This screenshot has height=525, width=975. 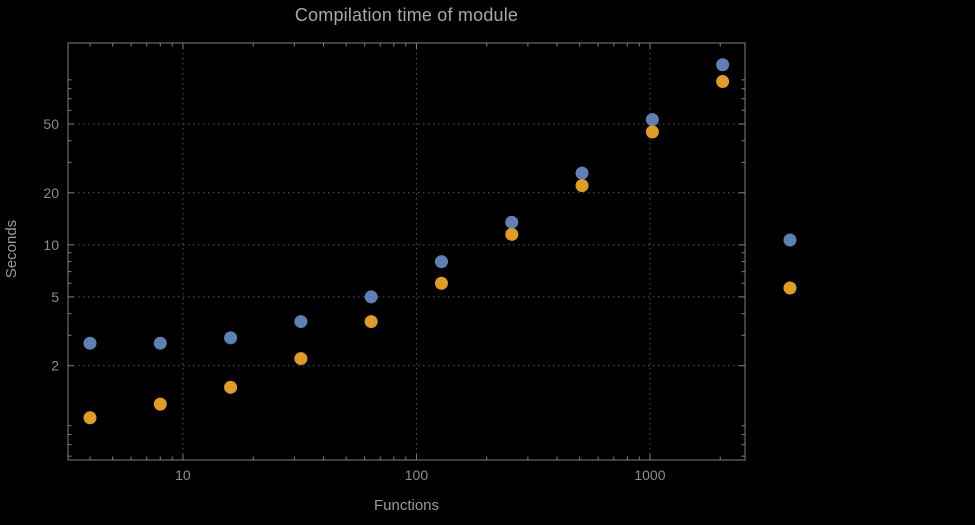 What do you see at coordinates (406, 15) in the screenshot?
I see `chart-title: Compilation time of module` at bounding box center [406, 15].